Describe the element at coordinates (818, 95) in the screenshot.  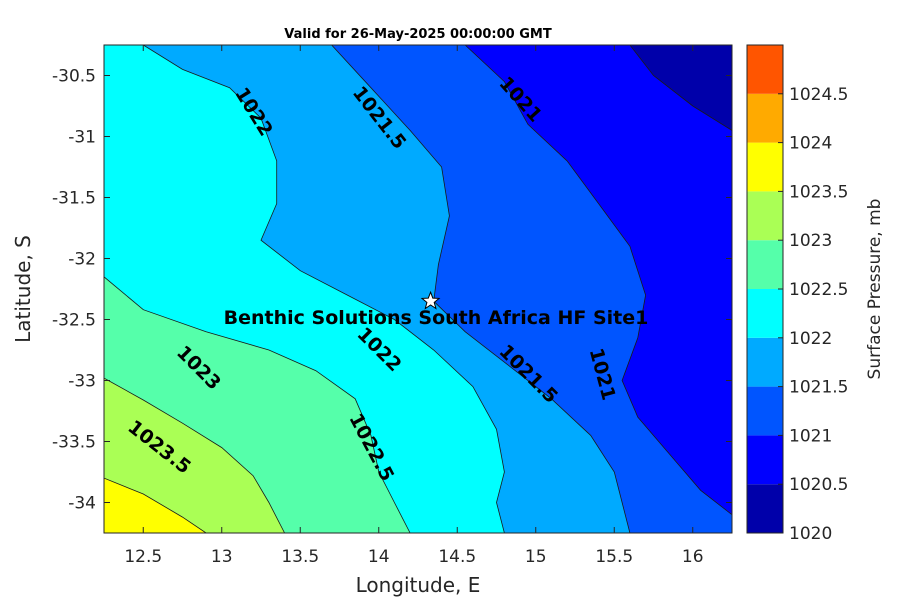
I see `colorbar-tick-label: 1024.5` at that location.